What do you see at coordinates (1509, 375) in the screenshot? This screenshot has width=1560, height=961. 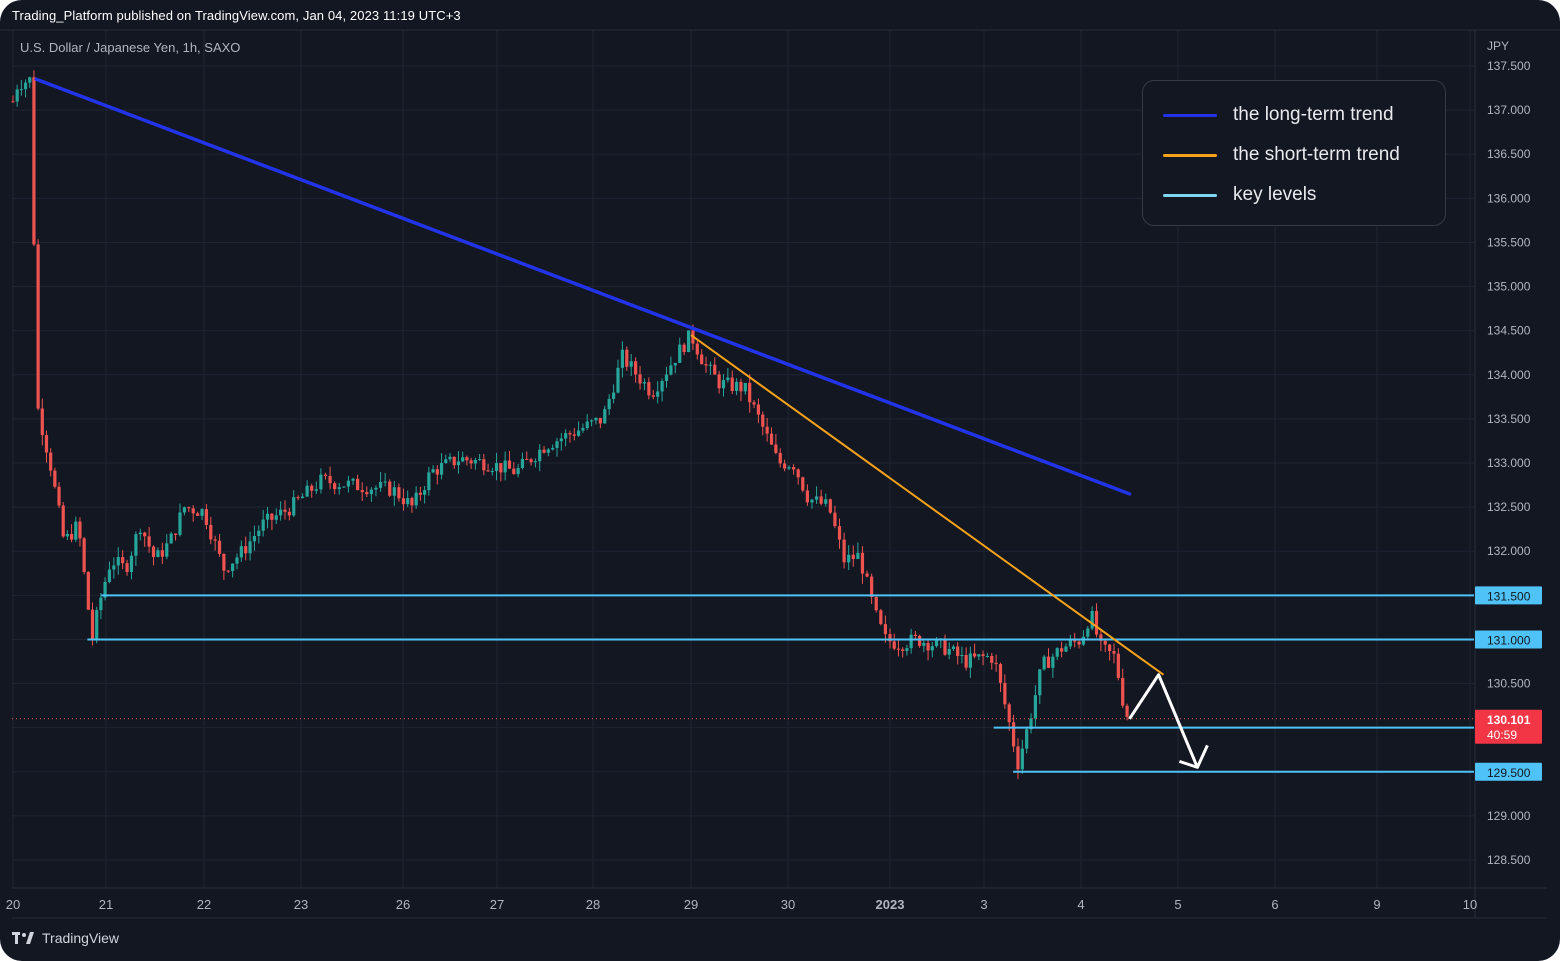 I see `y-tick-label: 134.000` at bounding box center [1509, 375].